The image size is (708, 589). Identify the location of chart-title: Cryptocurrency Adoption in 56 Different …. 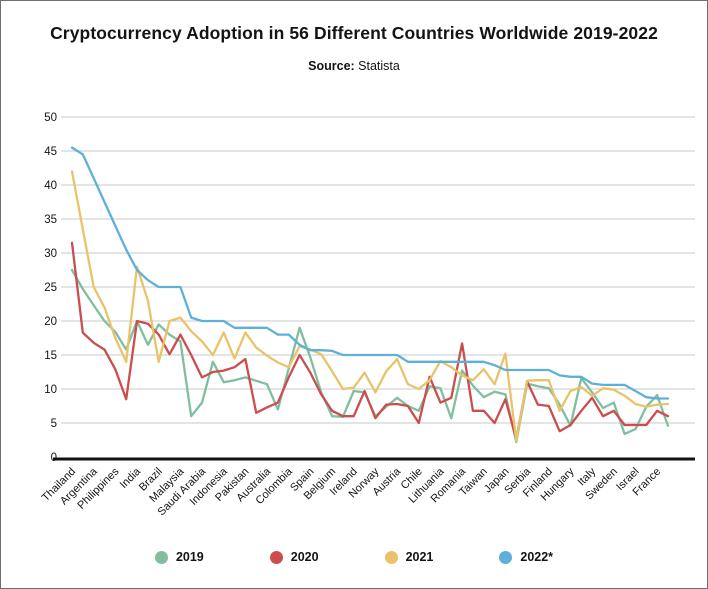
(354, 33).